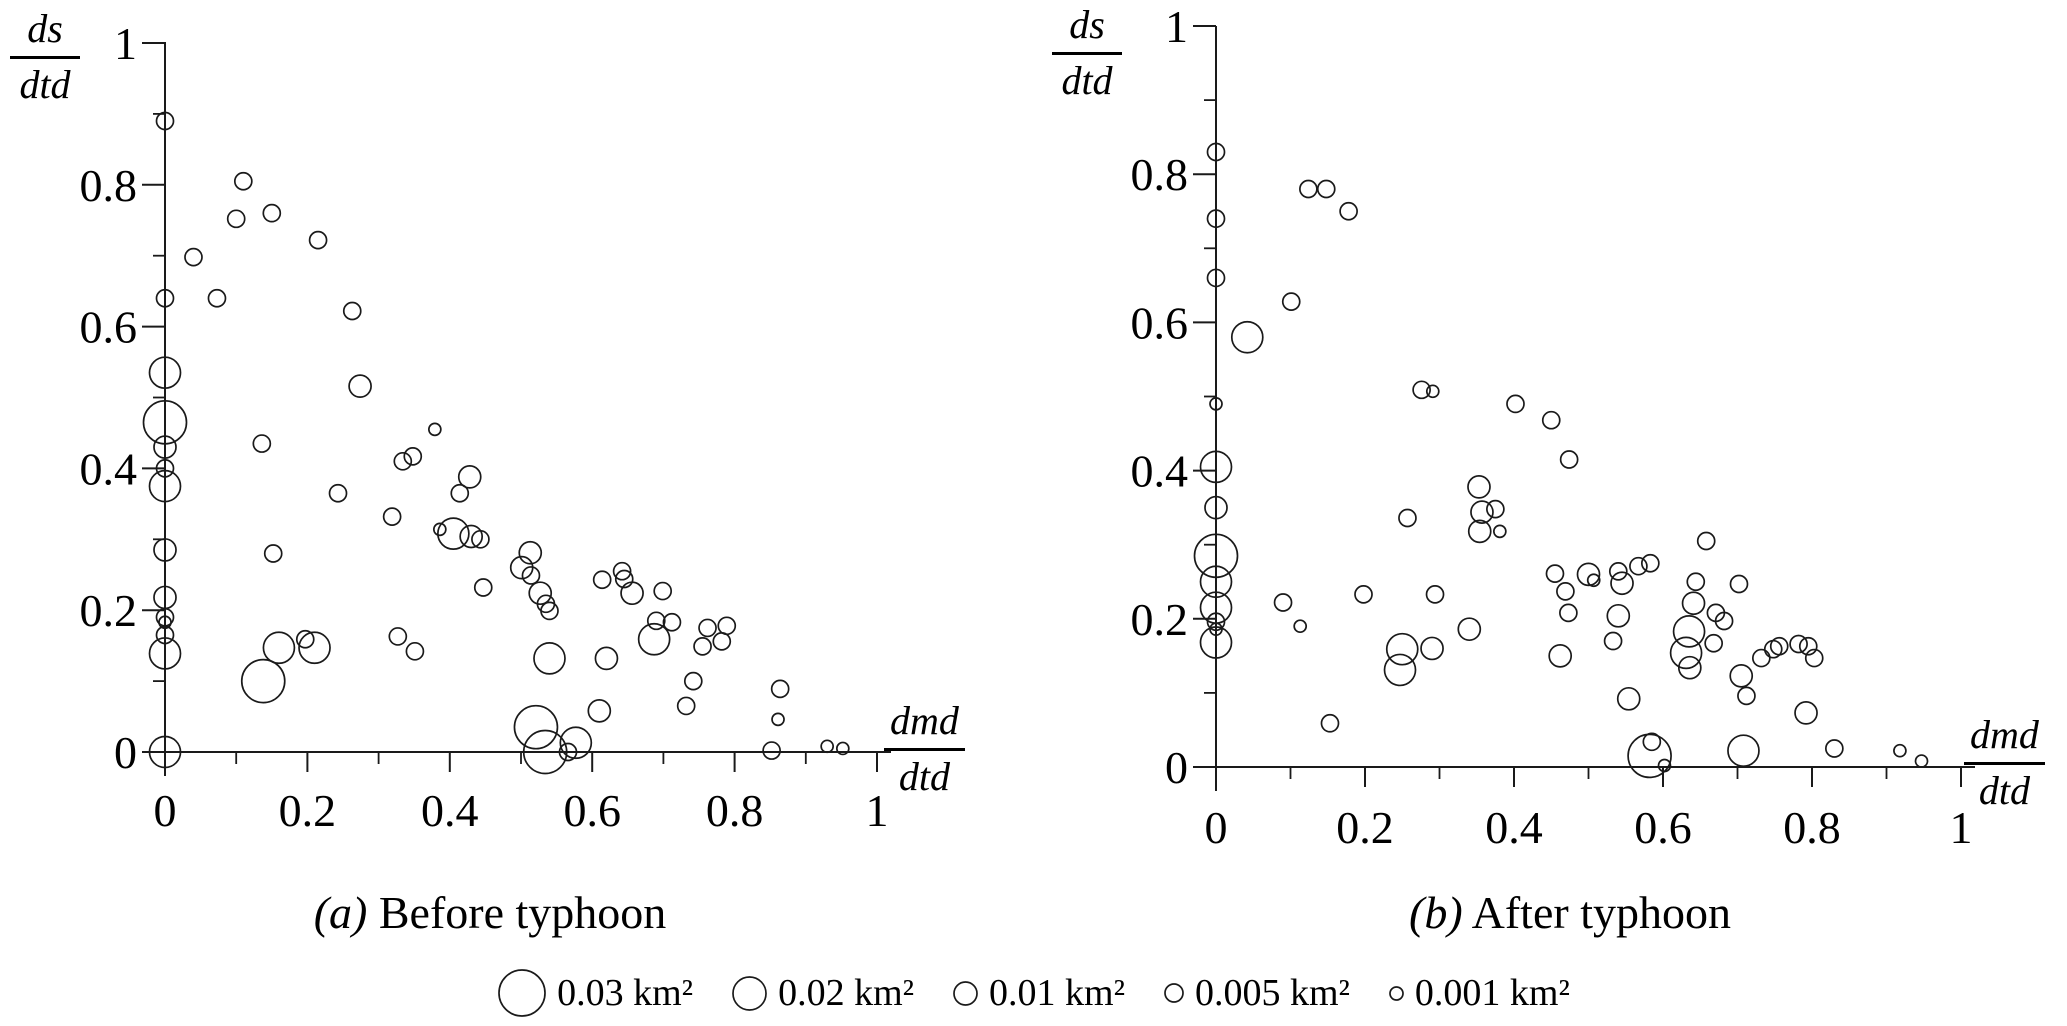 This screenshot has height=1026, width=2067. I want to click on y-axis-label-a: ds dtd, so click(45, 56).